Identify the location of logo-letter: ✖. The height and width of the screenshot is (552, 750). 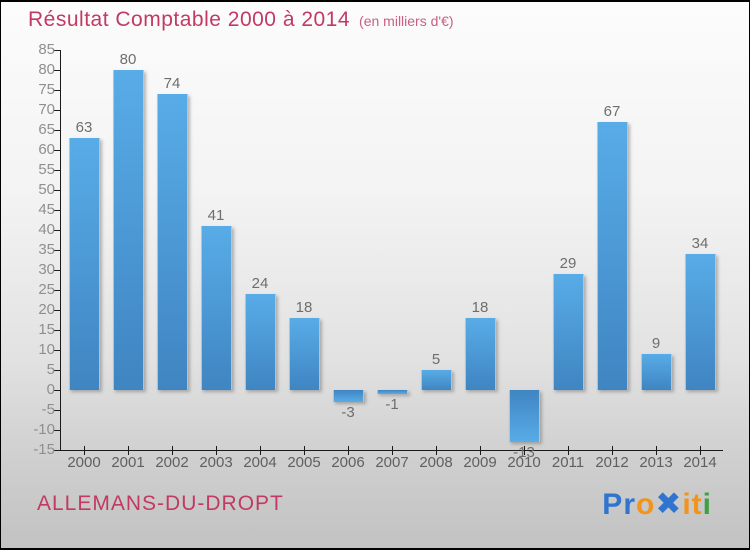
(669, 503).